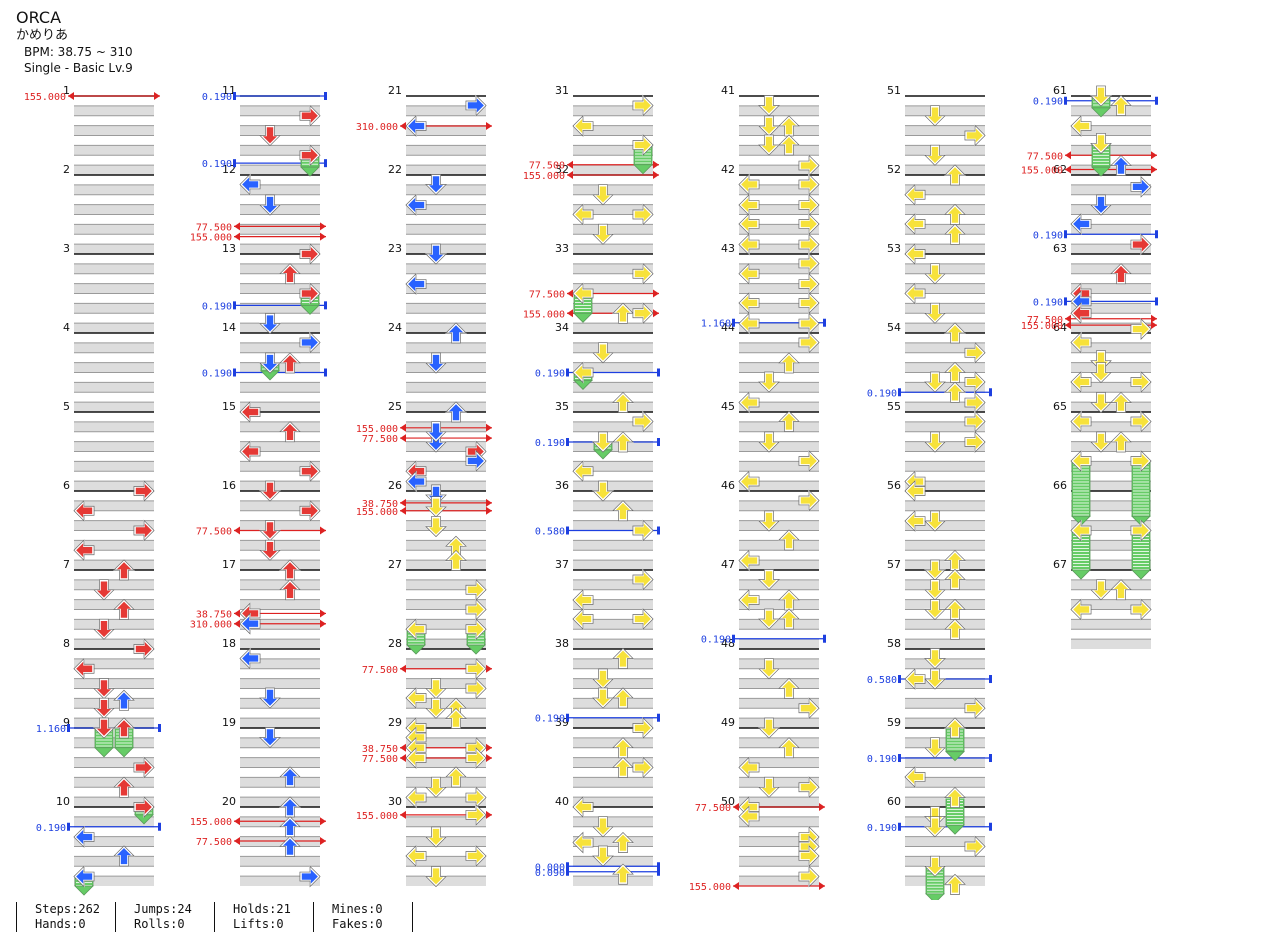 Image resolution: width=1280 pixels, height=948 pixels. I want to click on stop-label: 0.580, so click(882, 680).